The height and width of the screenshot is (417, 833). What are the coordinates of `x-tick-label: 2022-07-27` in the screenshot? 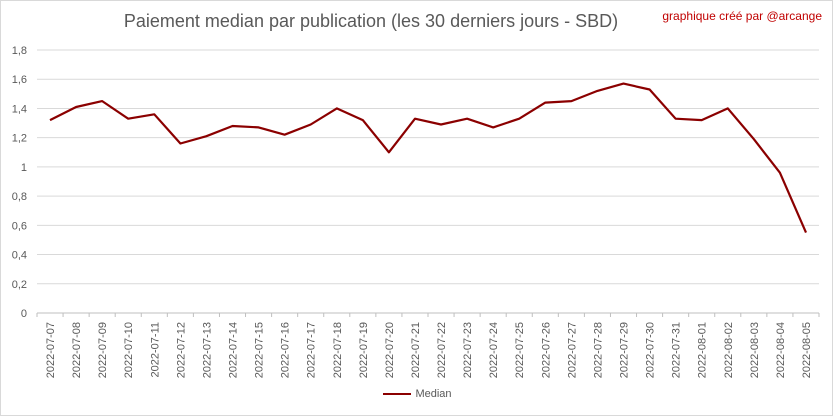 It's located at (572, 350).